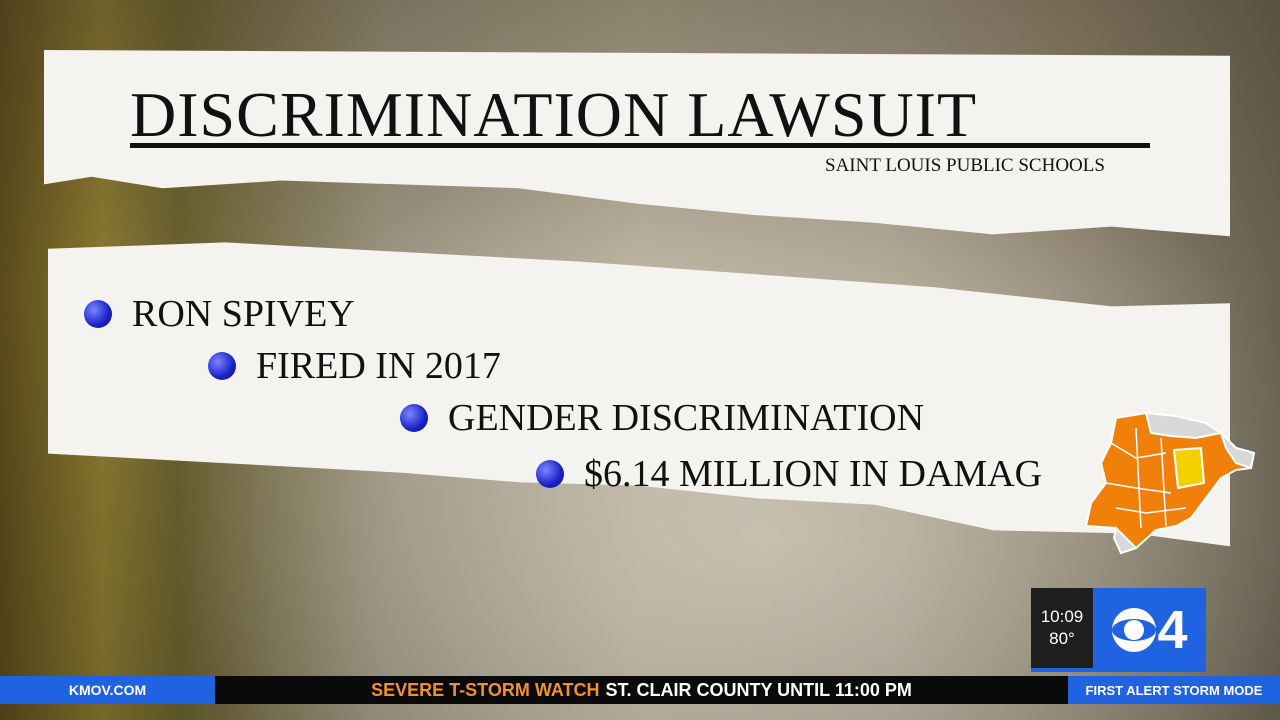  What do you see at coordinates (554, 114) in the screenshot?
I see `headline: DISCRIMINATION LAWSUIT` at bounding box center [554, 114].